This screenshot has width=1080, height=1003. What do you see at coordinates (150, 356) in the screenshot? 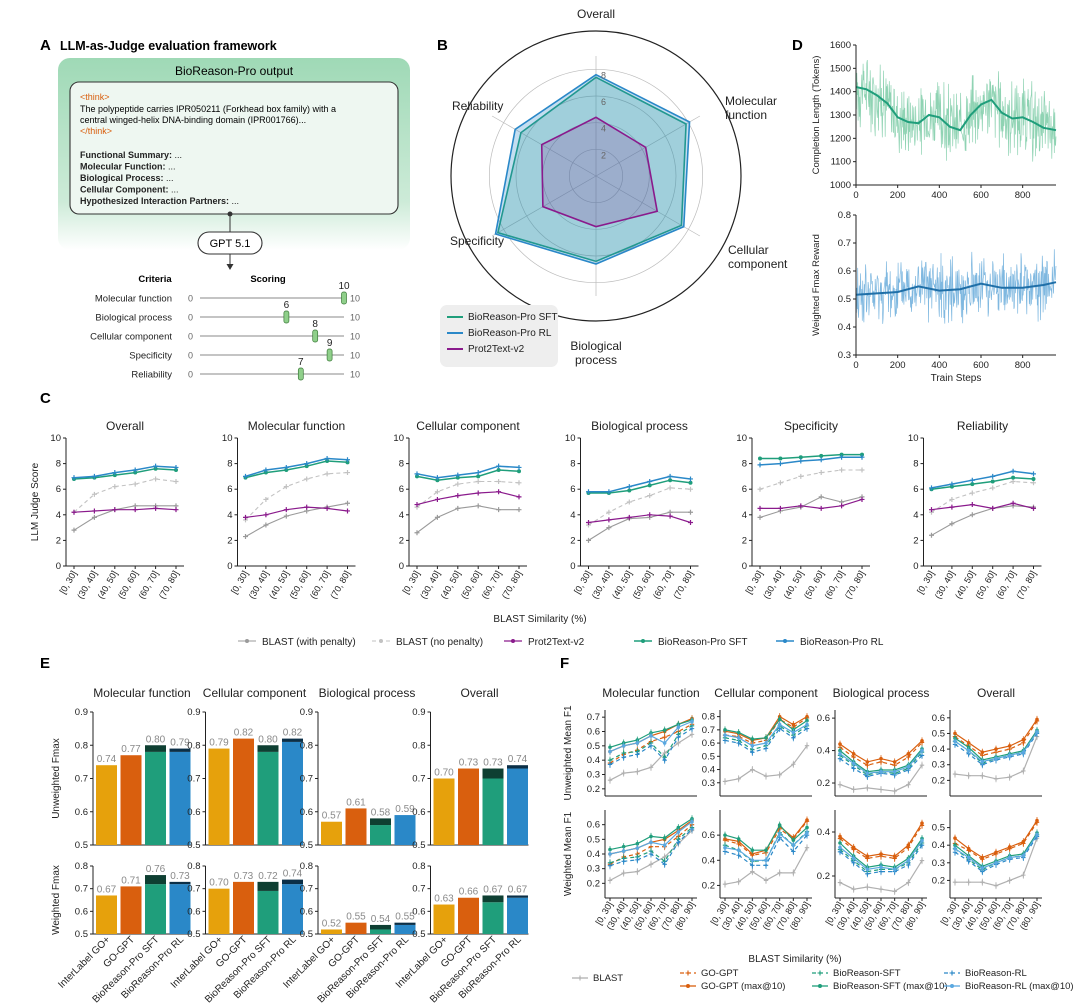
I see `criteria-name: Specificity` at bounding box center [150, 356].